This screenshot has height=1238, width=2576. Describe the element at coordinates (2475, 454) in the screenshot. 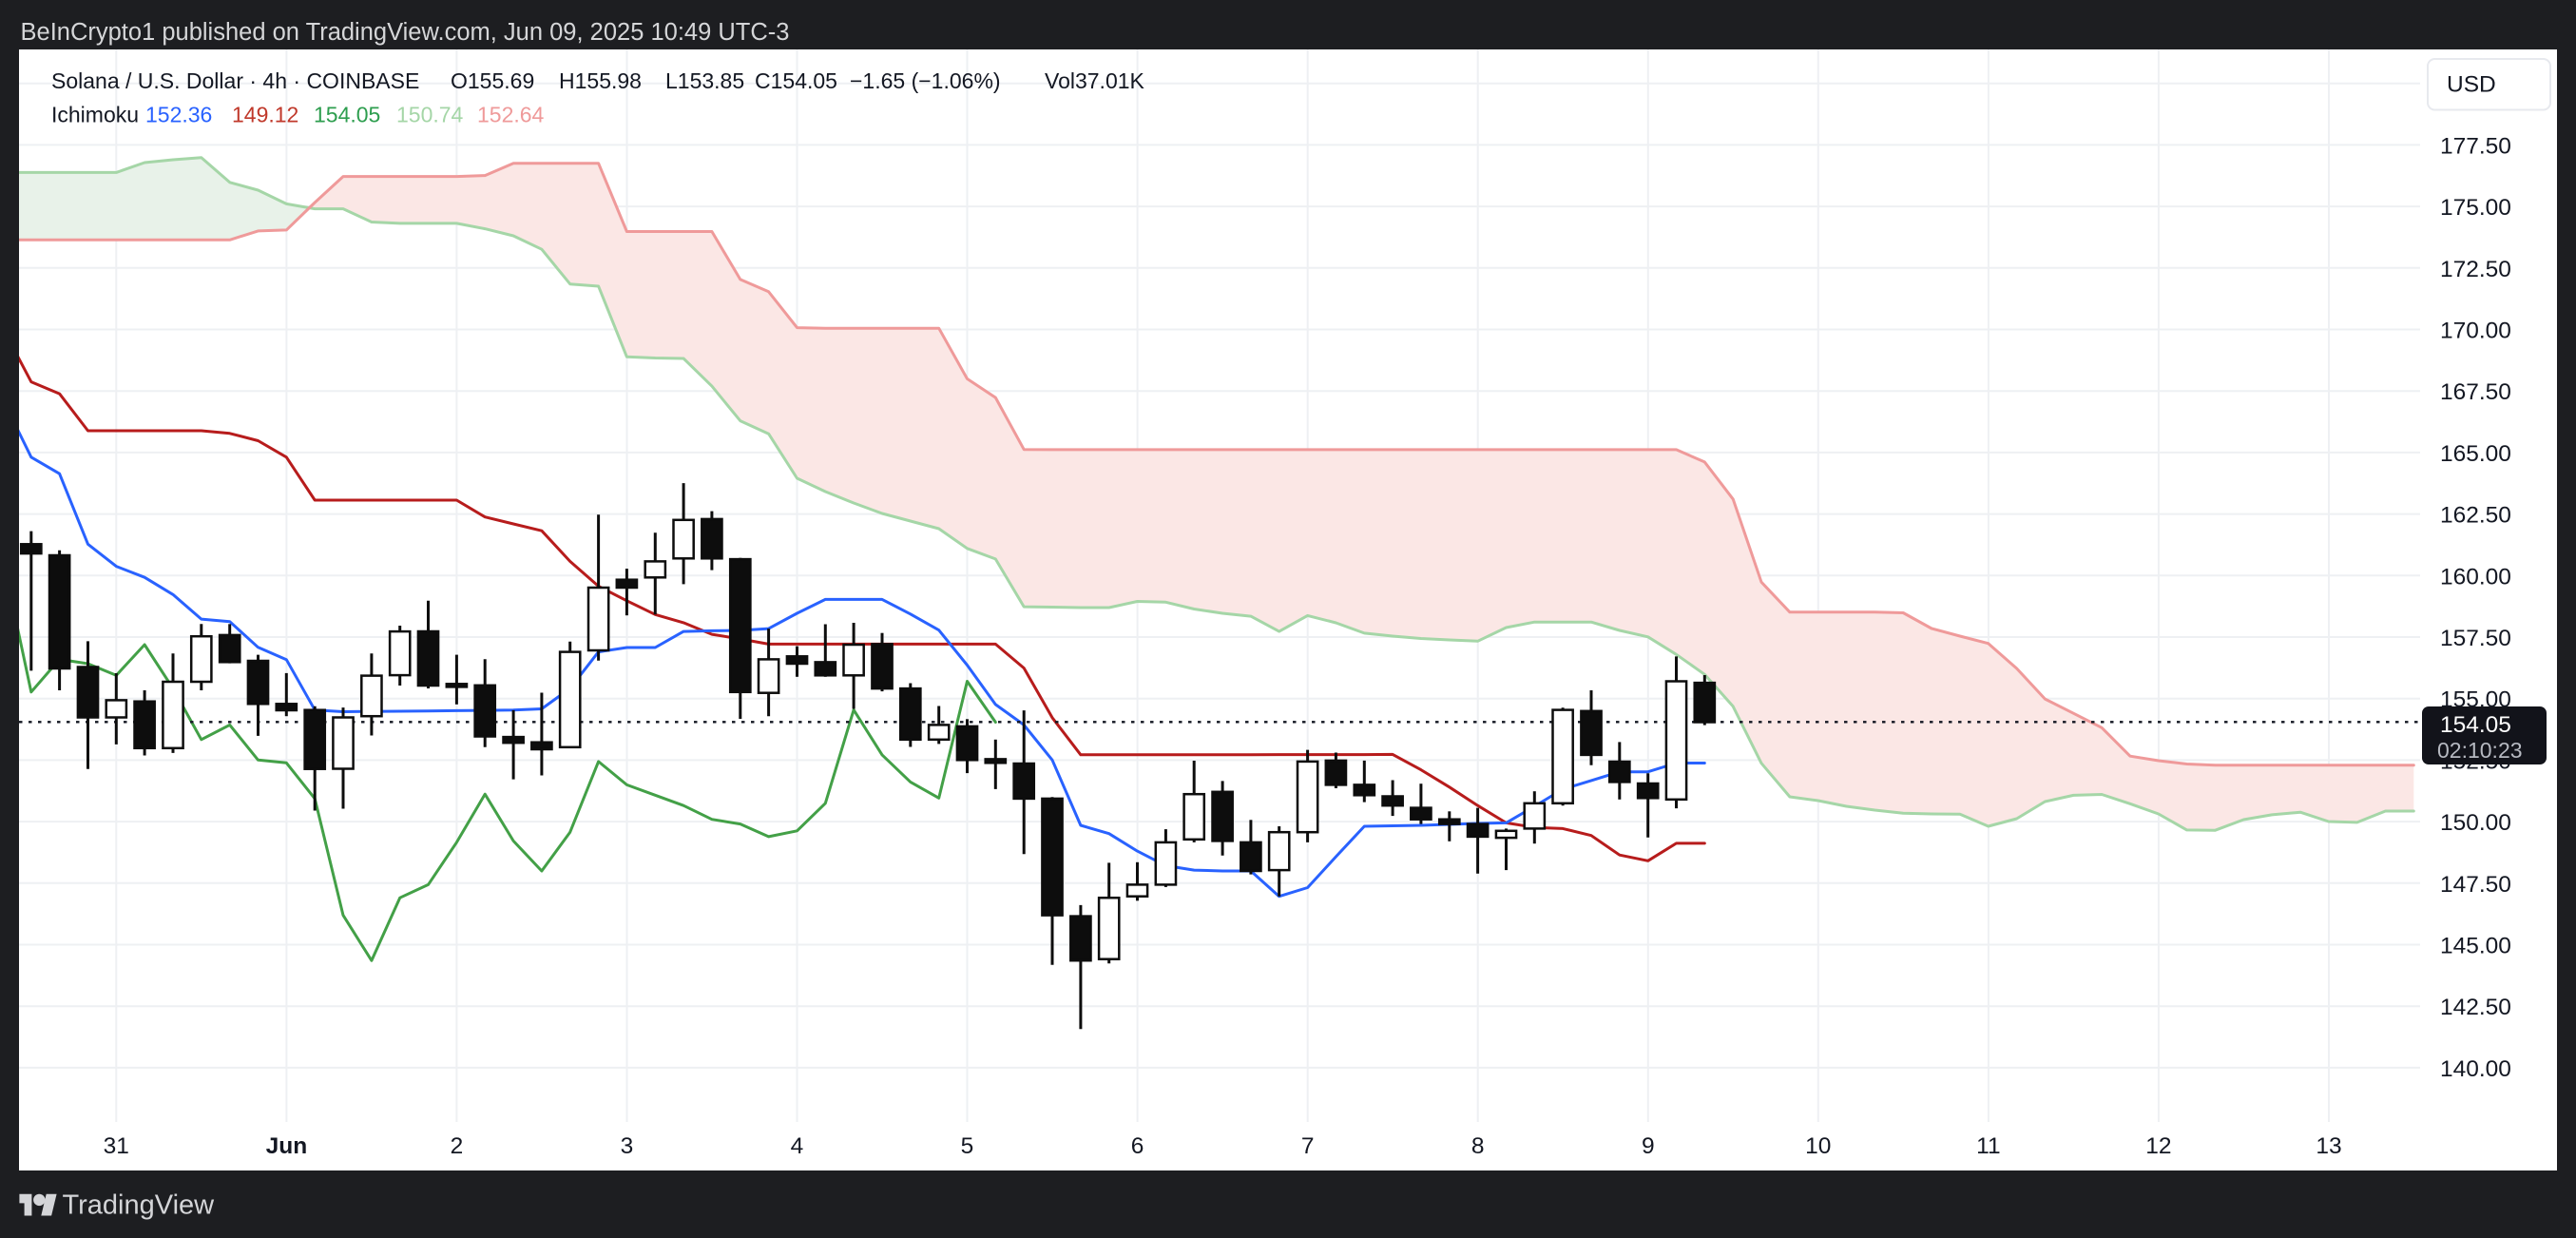

I see `svg-text: 165.00` at that location.